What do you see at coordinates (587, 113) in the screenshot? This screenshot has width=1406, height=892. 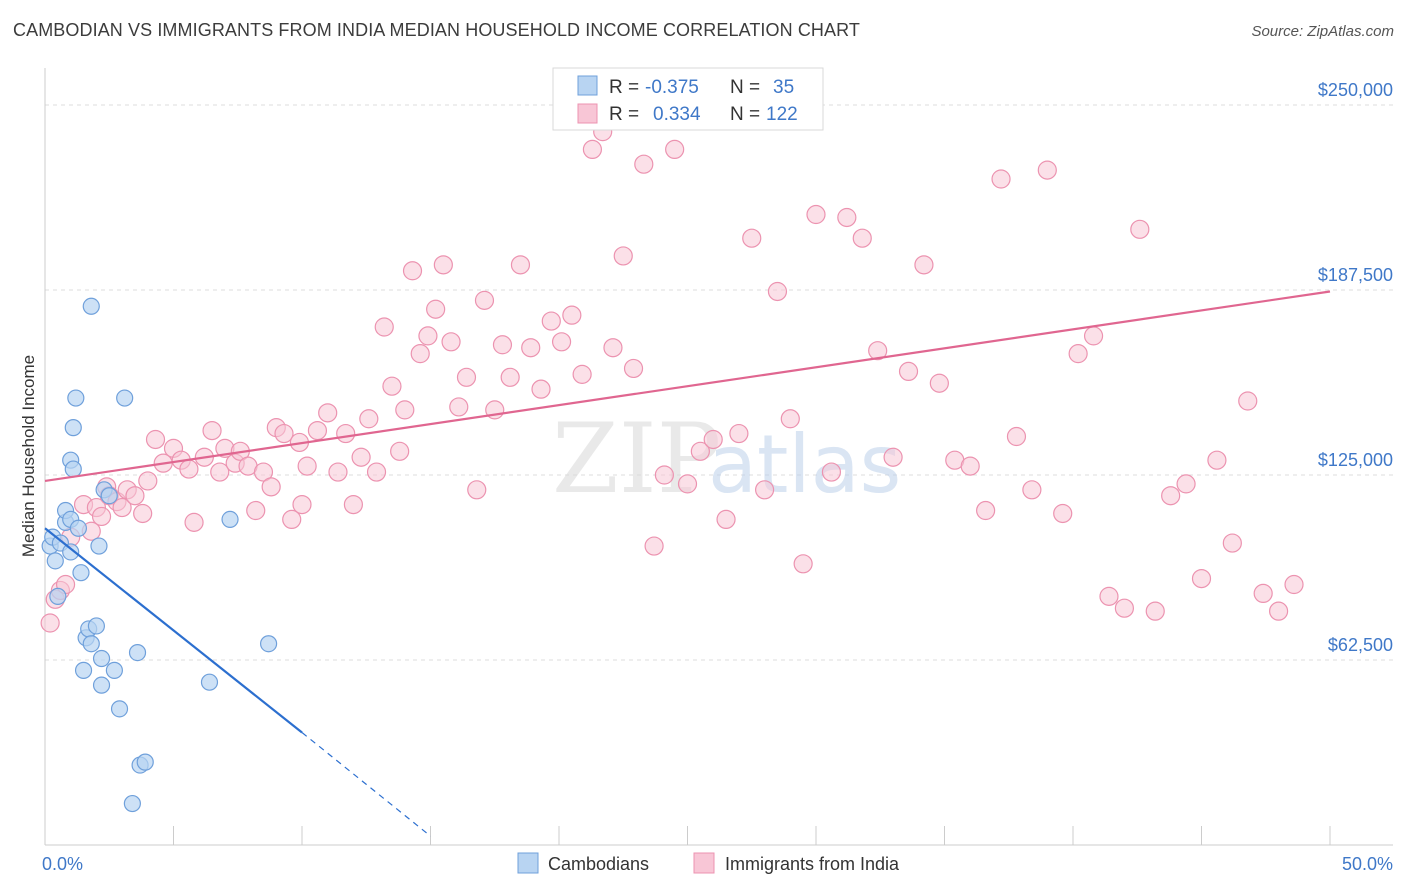 I see `stats-swatch-india` at bounding box center [587, 113].